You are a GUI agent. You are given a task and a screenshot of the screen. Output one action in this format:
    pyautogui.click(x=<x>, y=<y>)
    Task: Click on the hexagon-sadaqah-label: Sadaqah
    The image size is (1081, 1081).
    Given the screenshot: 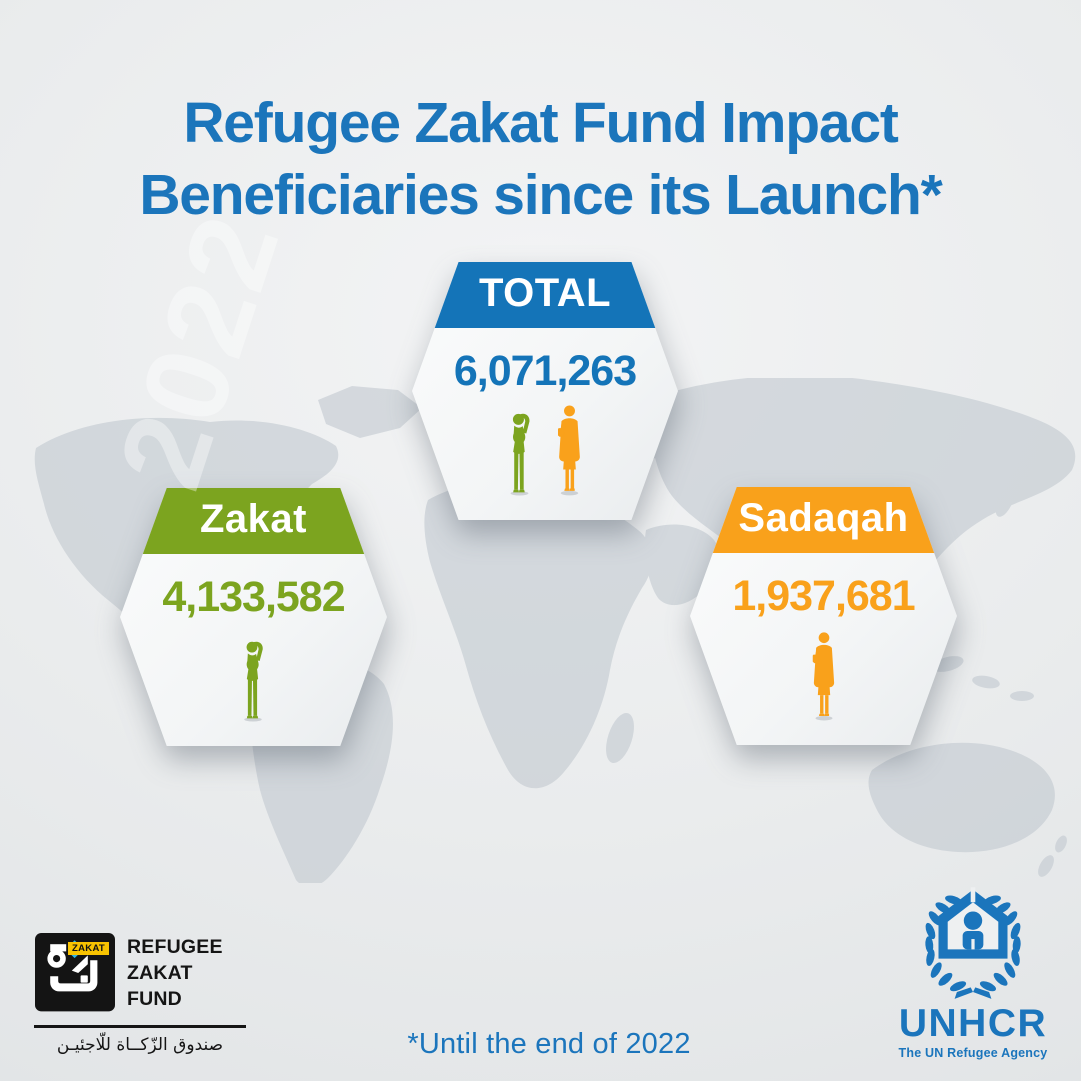 What is the action you would take?
    pyautogui.click(x=823, y=518)
    